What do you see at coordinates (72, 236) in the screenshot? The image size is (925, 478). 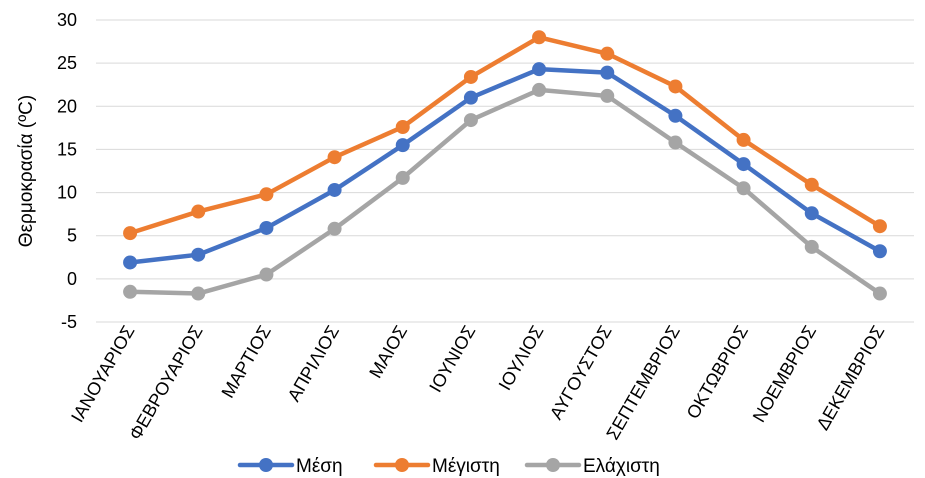 I see `y-tick-label: 5` at bounding box center [72, 236].